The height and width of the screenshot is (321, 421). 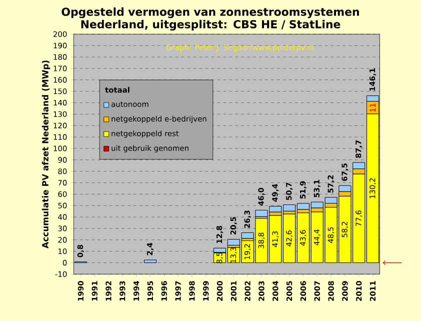 What do you see at coordinates (46, 154) in the screenshot?
I see `y-axis-title: Accumulatie PV afzet Nederland (MWp)` at bounding box center [46, 154].